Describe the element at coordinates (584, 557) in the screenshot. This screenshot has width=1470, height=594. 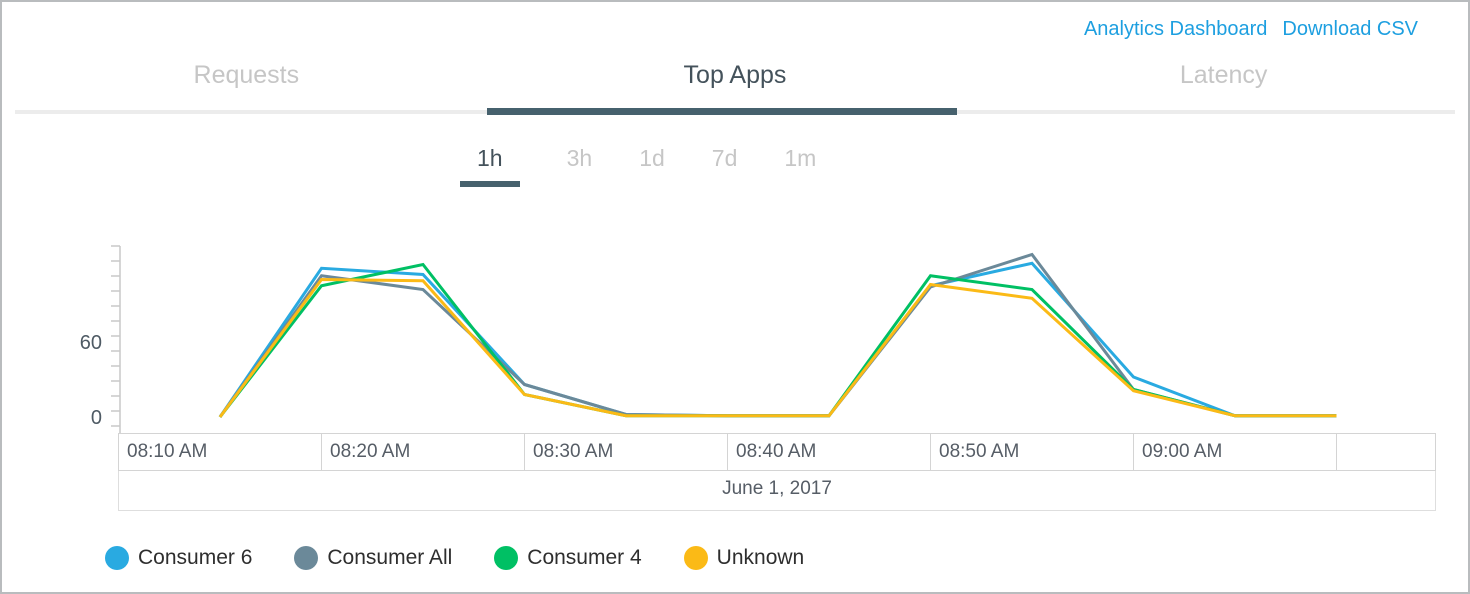
I see `legend-label: Consumer 4` at that location.